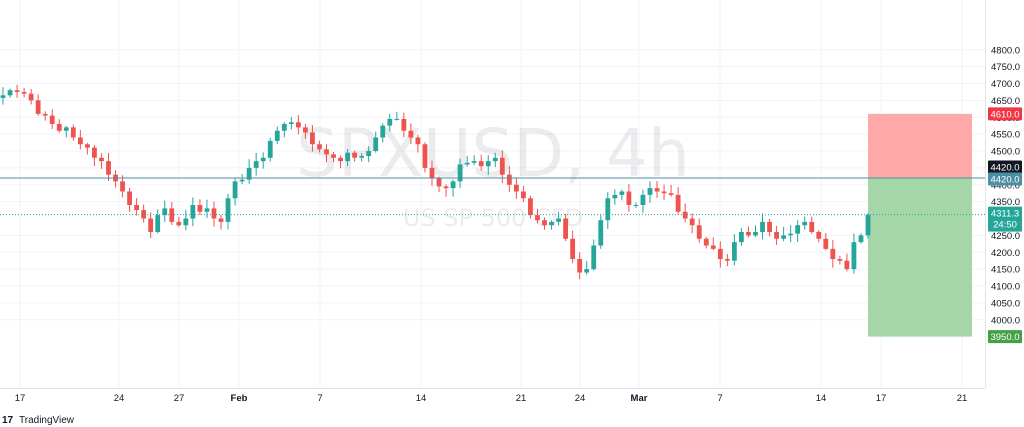 This screenshot has width=1024, height=427. Describe the element at coordinates (319, 398) in the screenshot. I see `time-tick-label: 7` at that location.